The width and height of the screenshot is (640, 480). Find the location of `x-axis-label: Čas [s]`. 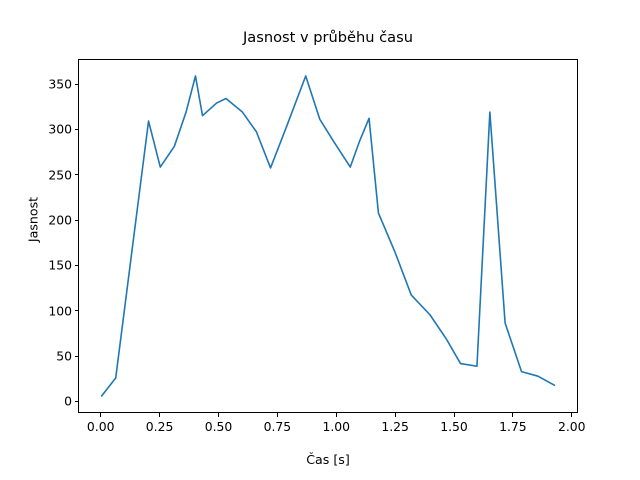

x-axis-label: Čas [s] is located at coordinates (328, 459).